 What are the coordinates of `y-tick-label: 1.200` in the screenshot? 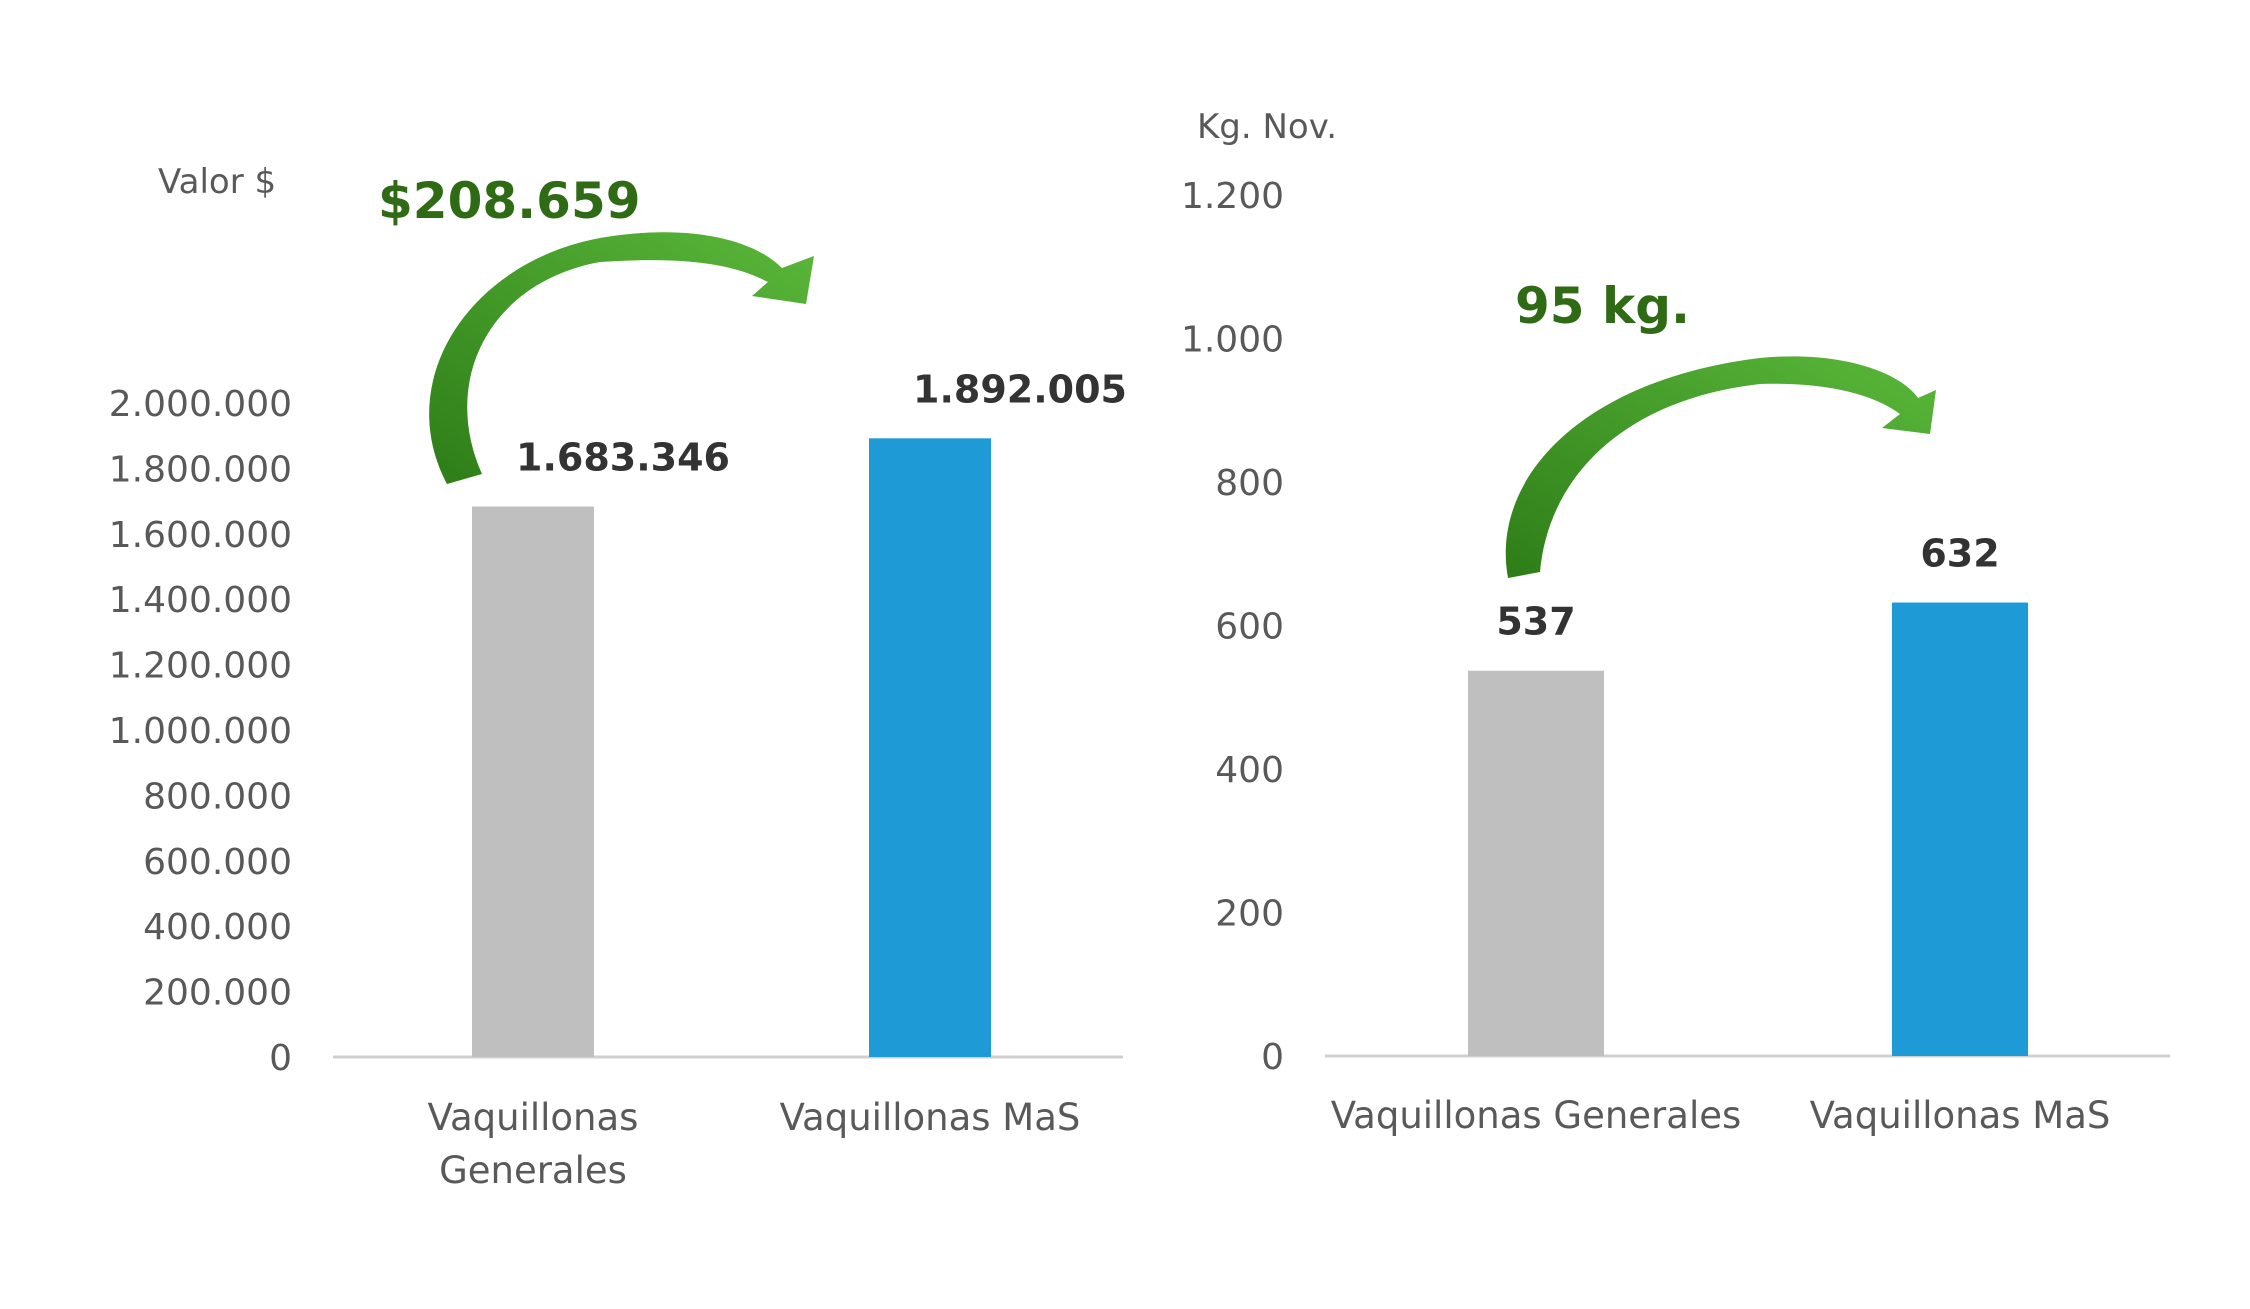 It's located at (1232, 196).